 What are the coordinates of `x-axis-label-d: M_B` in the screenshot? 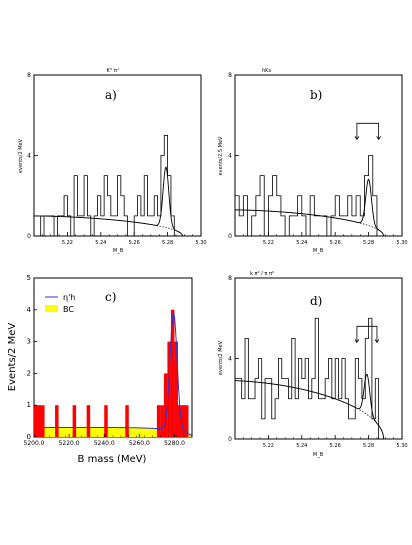 It's located at (318, 455).